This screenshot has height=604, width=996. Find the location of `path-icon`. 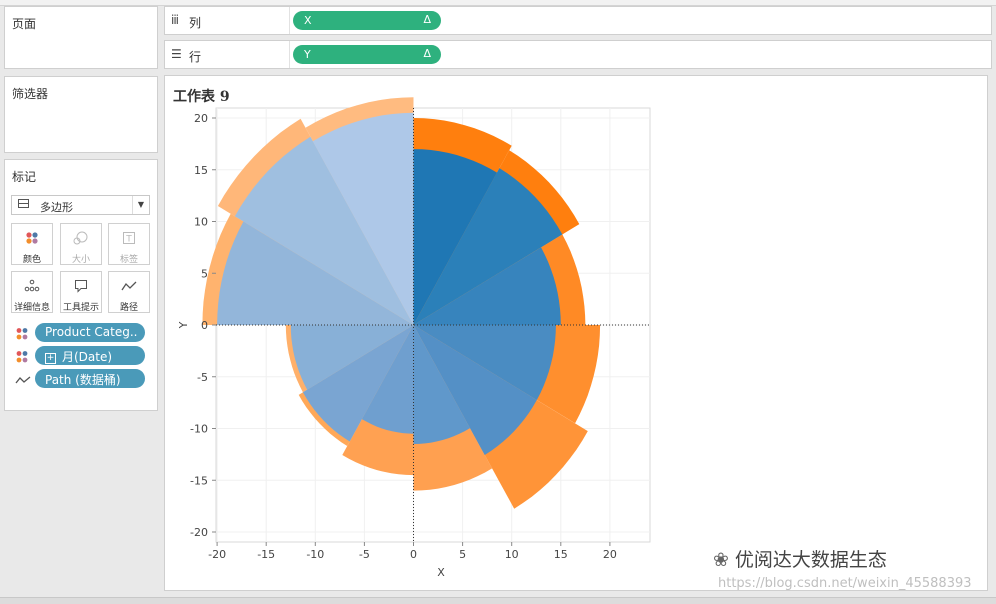

path-icon is located at coordinates (129, 288).